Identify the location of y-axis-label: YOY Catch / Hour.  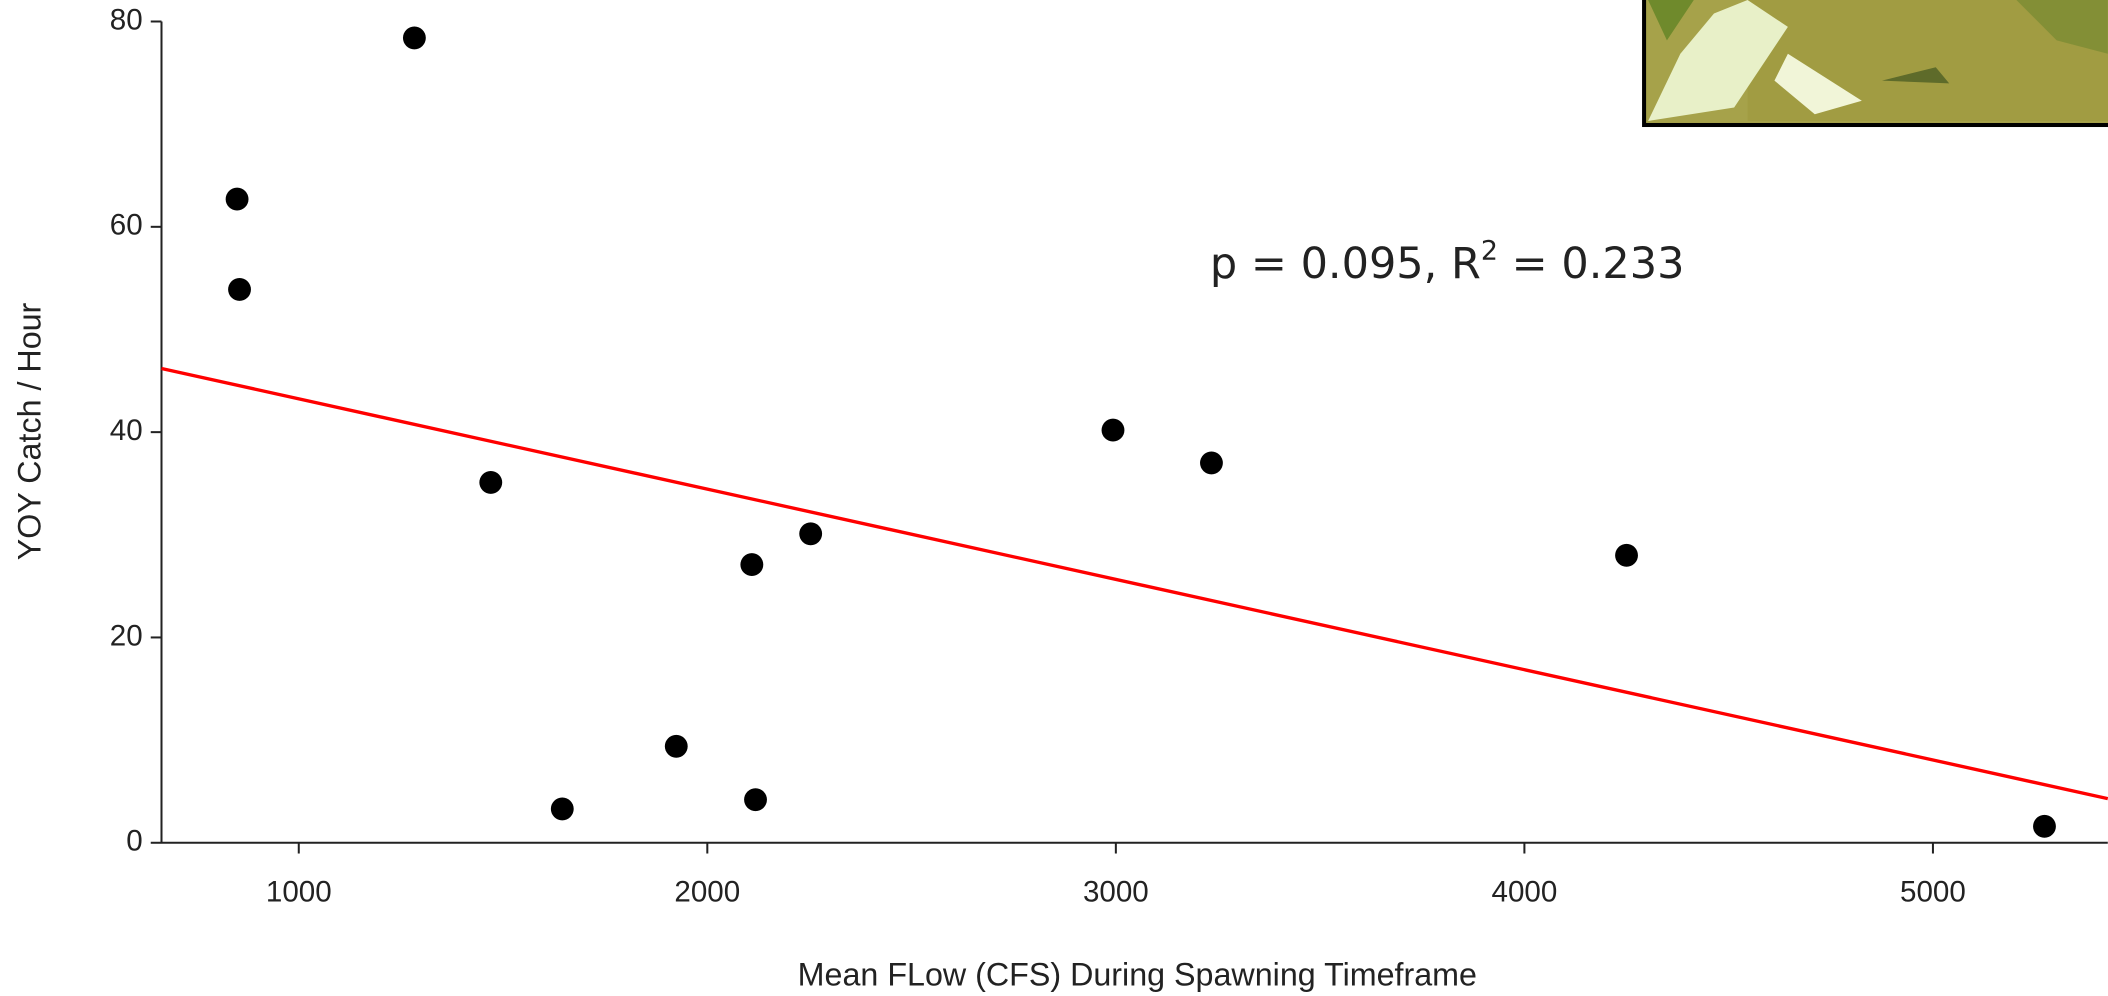
(30, 431).